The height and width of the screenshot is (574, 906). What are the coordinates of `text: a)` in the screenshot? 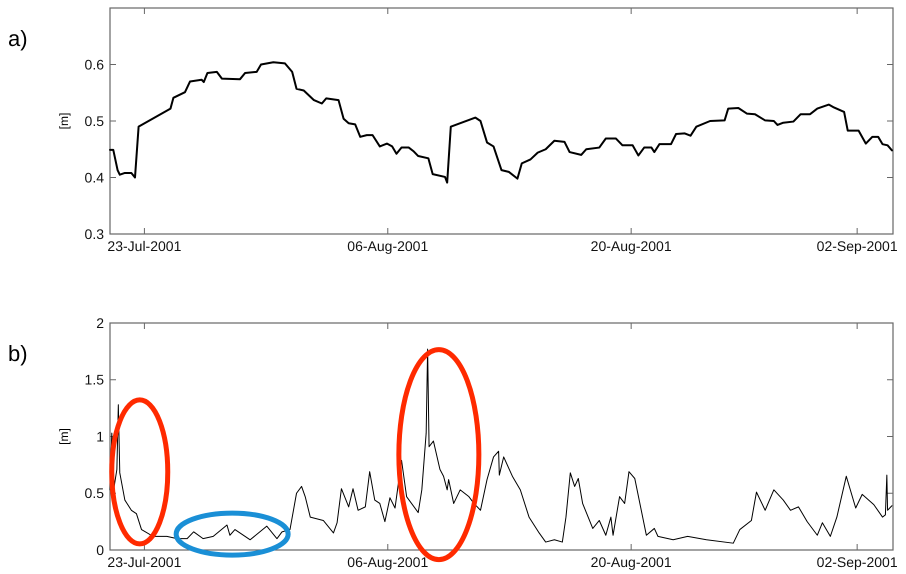 It's located at (18, 38).